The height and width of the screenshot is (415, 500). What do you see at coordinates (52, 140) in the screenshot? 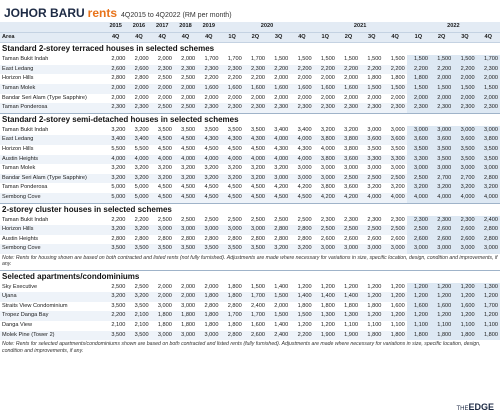
I see `area-name: East Ledang` at bounding box center [52, 140].